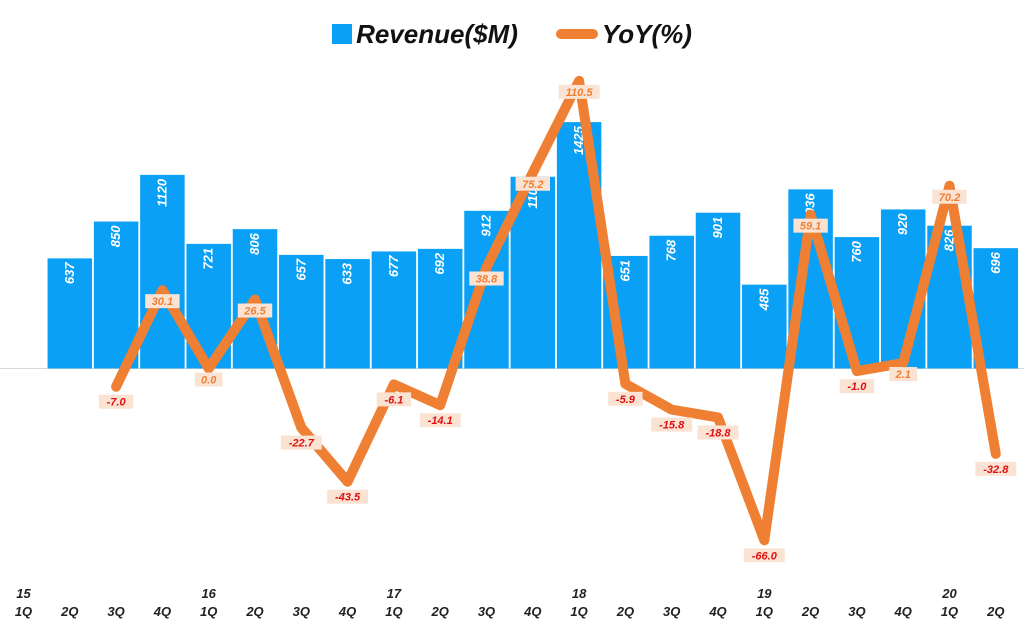 The width and height of the screenshot is (1024, 638). I want to click on x-tick-year: 18, so click(579, 593).